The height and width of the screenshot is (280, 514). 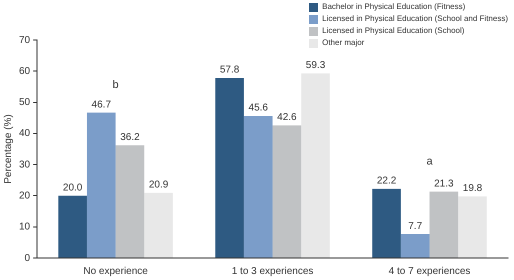 What do you see at coordinates (393, 31) in the screenshot?
I see `legend-label: Licensed in Physical Education (School)` at bounding box center [393, 31].